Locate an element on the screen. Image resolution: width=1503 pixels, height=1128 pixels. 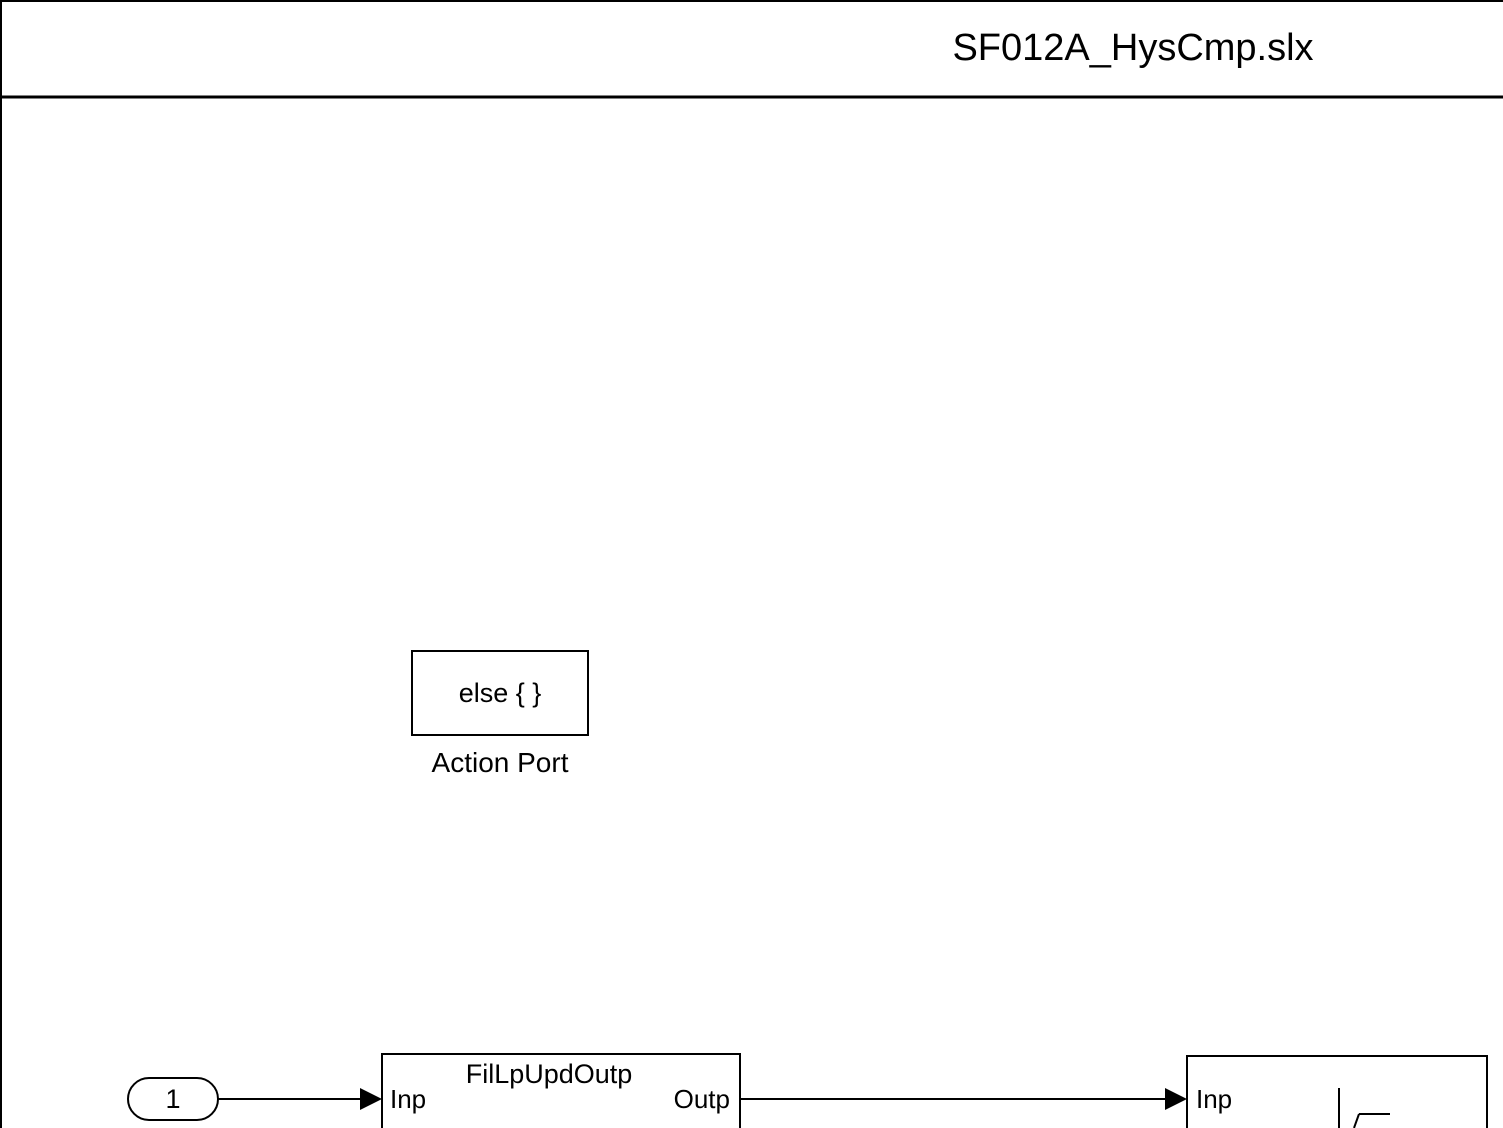
action-port-label: Action Port is located at coordinates (500, 762).